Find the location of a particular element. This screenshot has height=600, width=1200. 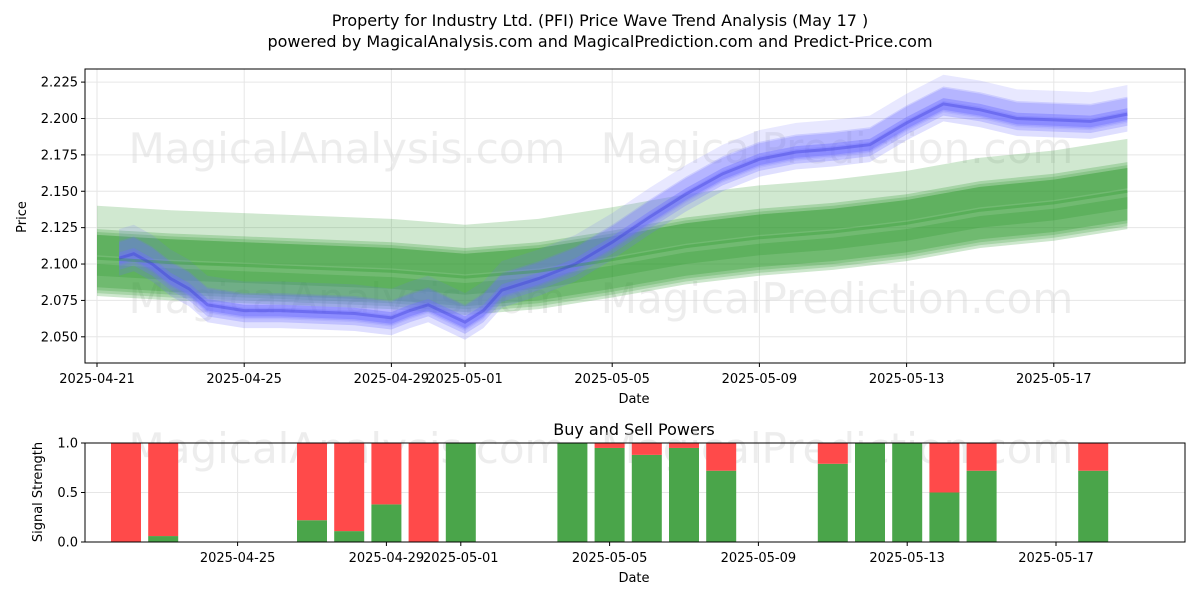

watermark-prediction: MagicalPrediction.com is located at coordinates (837, 148).